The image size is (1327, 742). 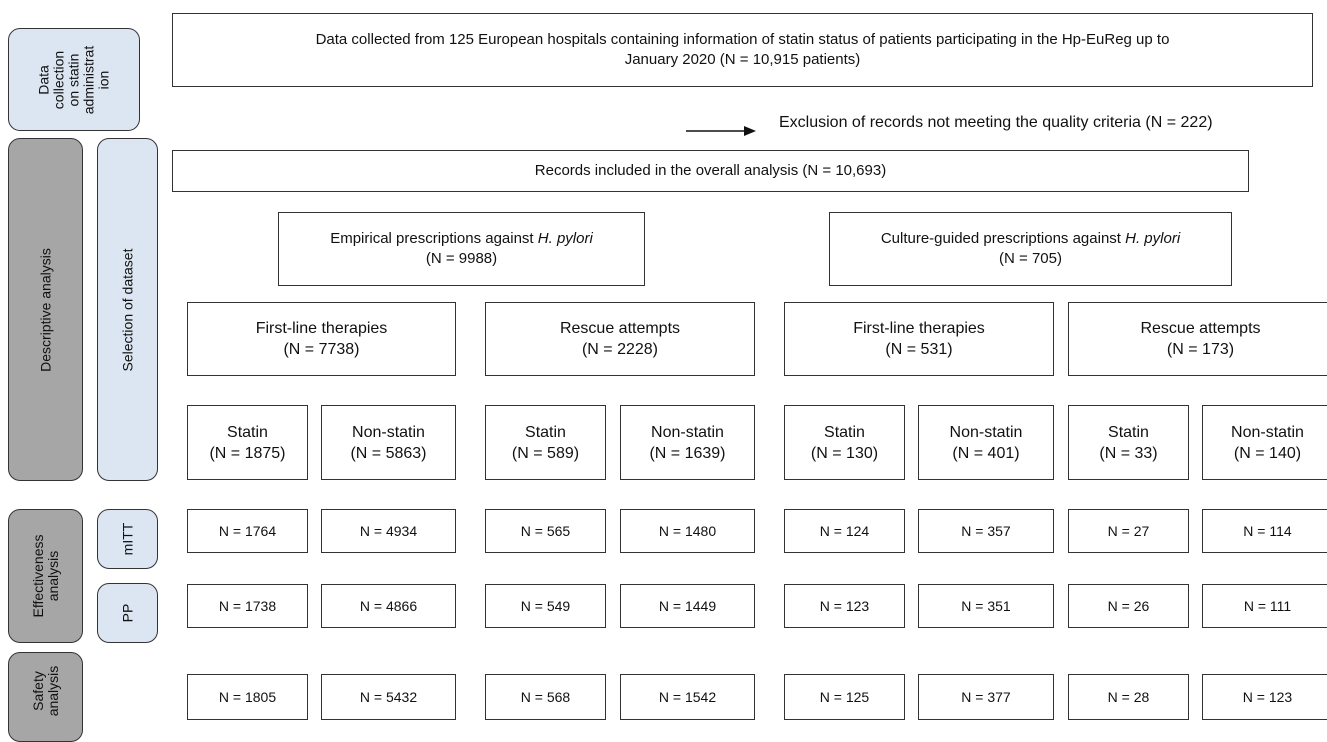 What do you see at coordinates (461, 258) in the screenshot?
I see `empirical-count: (N = 9988)` at bounding box center [461, 258].